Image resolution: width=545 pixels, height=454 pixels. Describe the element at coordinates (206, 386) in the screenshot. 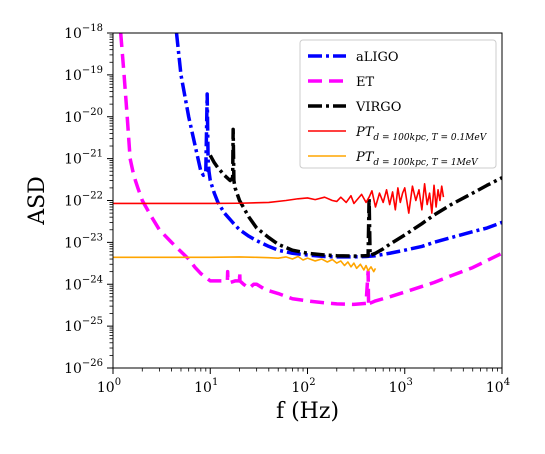

I see `x-tick-label: 10¹` at that location.